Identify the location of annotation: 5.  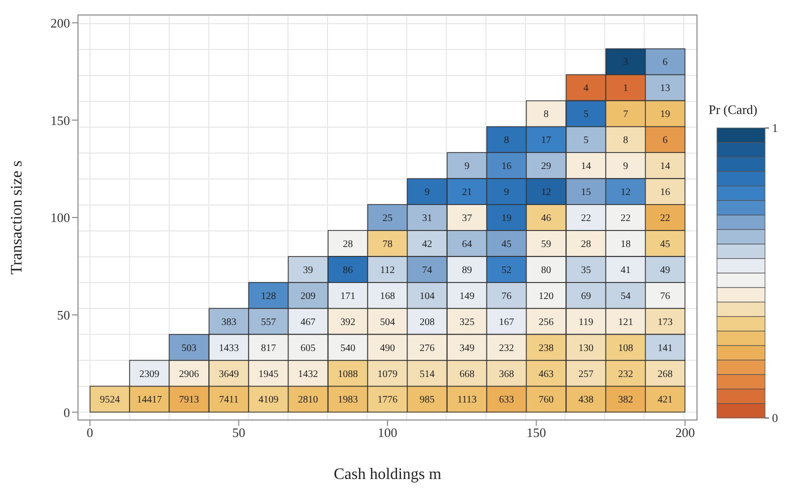
(585, 140).